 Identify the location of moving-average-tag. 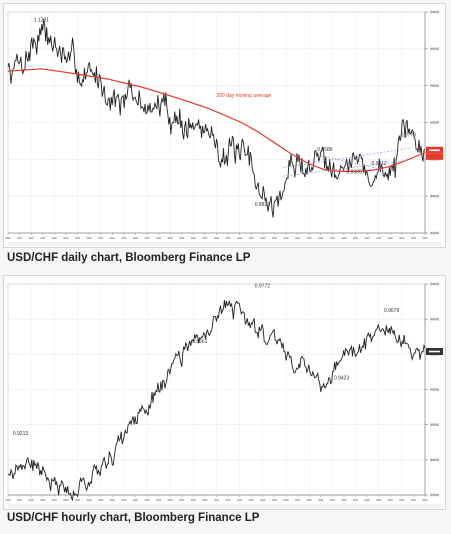
(434, 156).